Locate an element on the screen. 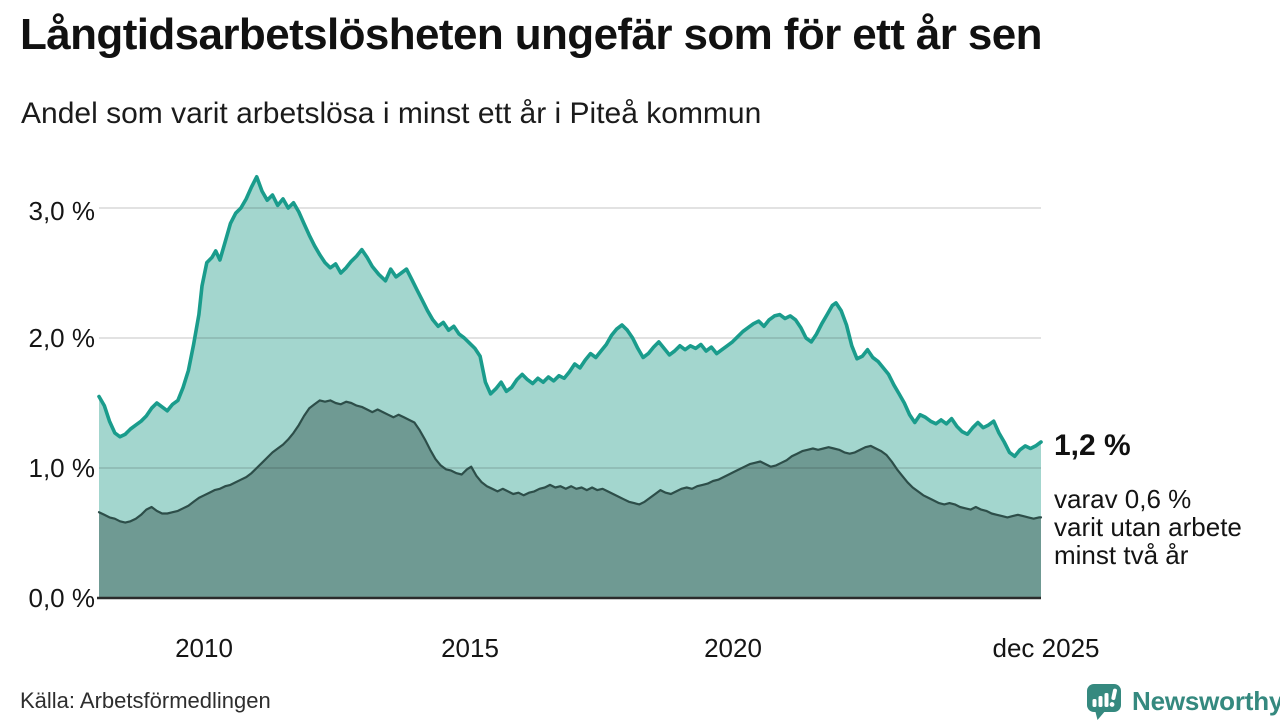 This screenshot has width=1280, height=720. endpoint-detail-line: varit utan arbete is located at coordinates (1148, 527).